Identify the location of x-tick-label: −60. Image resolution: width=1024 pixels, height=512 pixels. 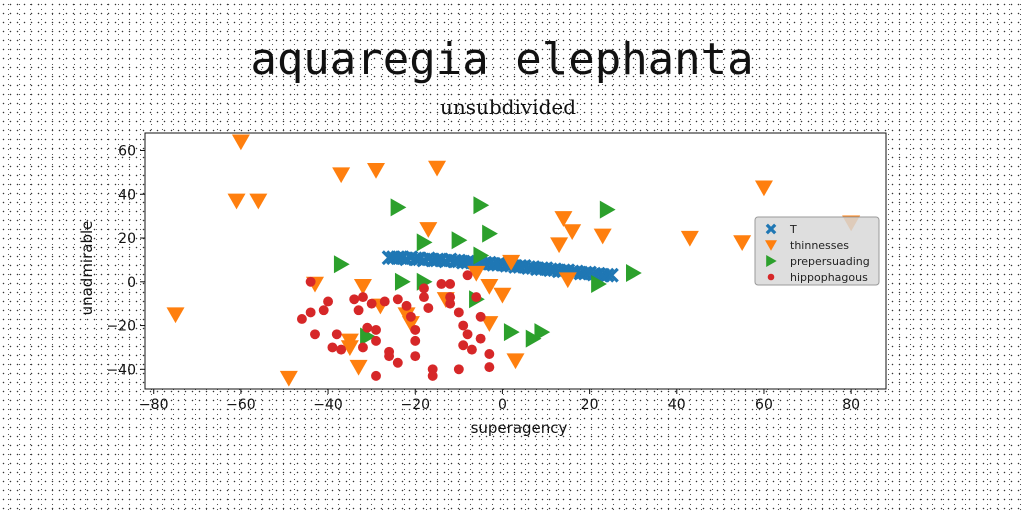
(241, 405).